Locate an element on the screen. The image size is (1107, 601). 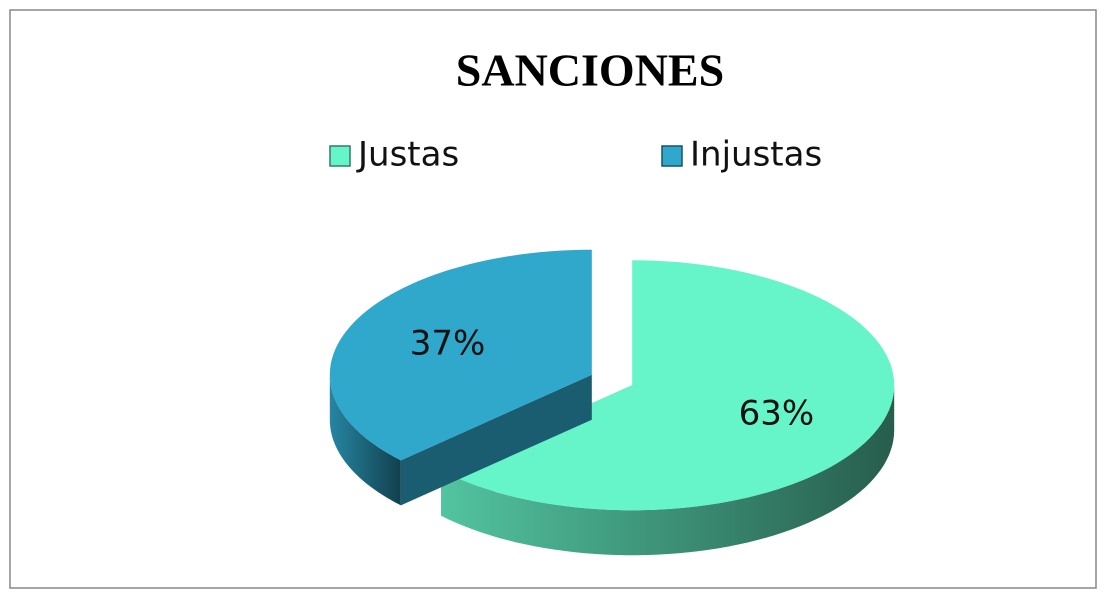
data-label: 63% is located at coordinates (777, 414).